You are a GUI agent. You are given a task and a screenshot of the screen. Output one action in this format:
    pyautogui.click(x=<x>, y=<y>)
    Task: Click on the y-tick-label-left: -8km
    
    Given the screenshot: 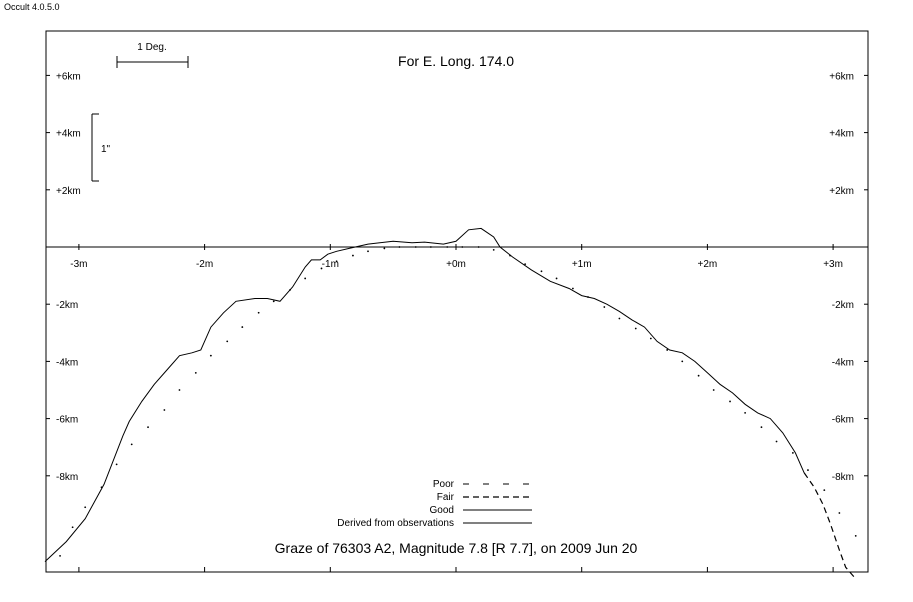 What is the action you would take?
    pyautogui.click(x=67, y=477)
    